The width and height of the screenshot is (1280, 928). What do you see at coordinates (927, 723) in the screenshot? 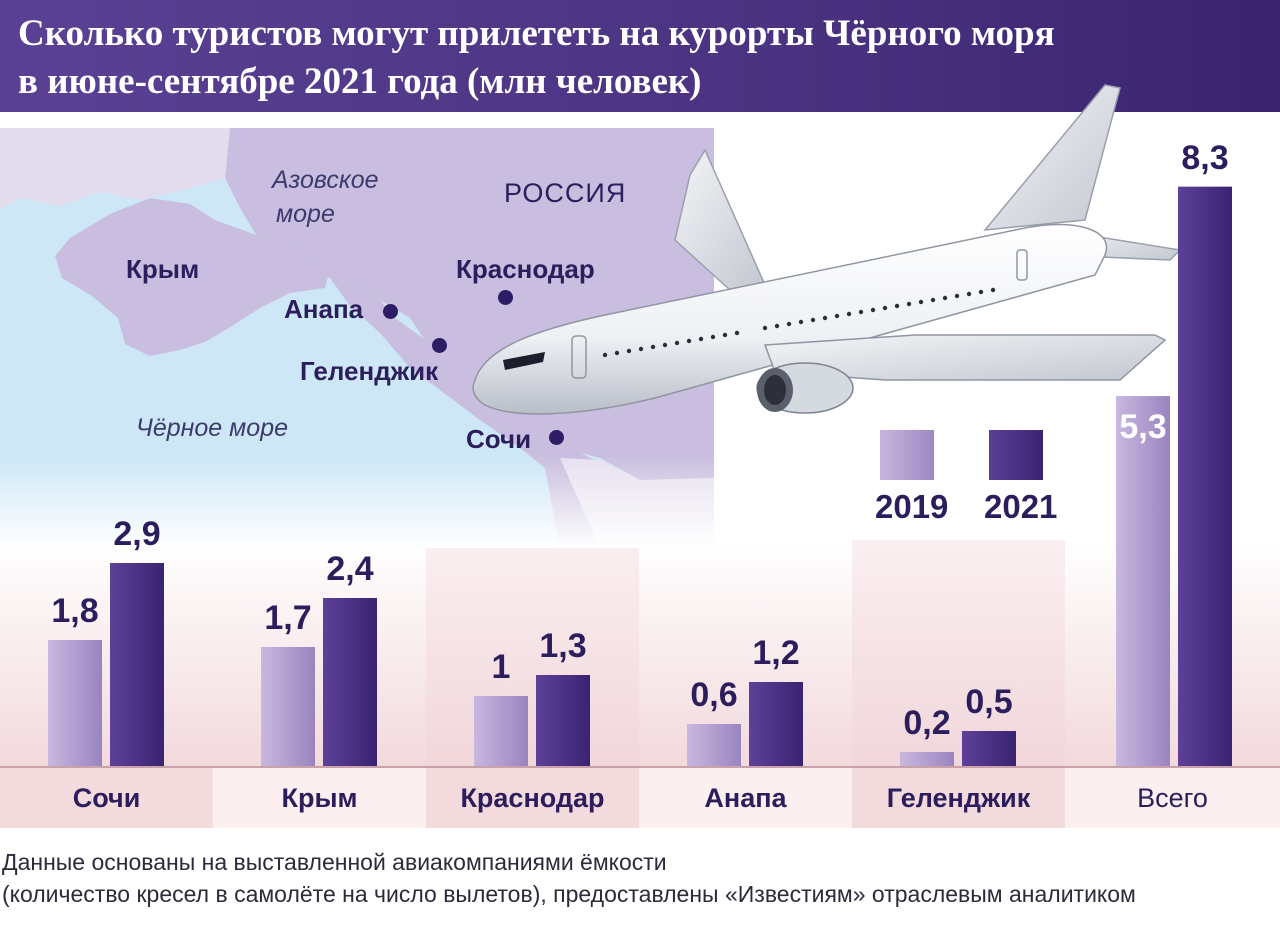
I see `bar-label-2019-4: 0,2` at bounding box center [927, 723].